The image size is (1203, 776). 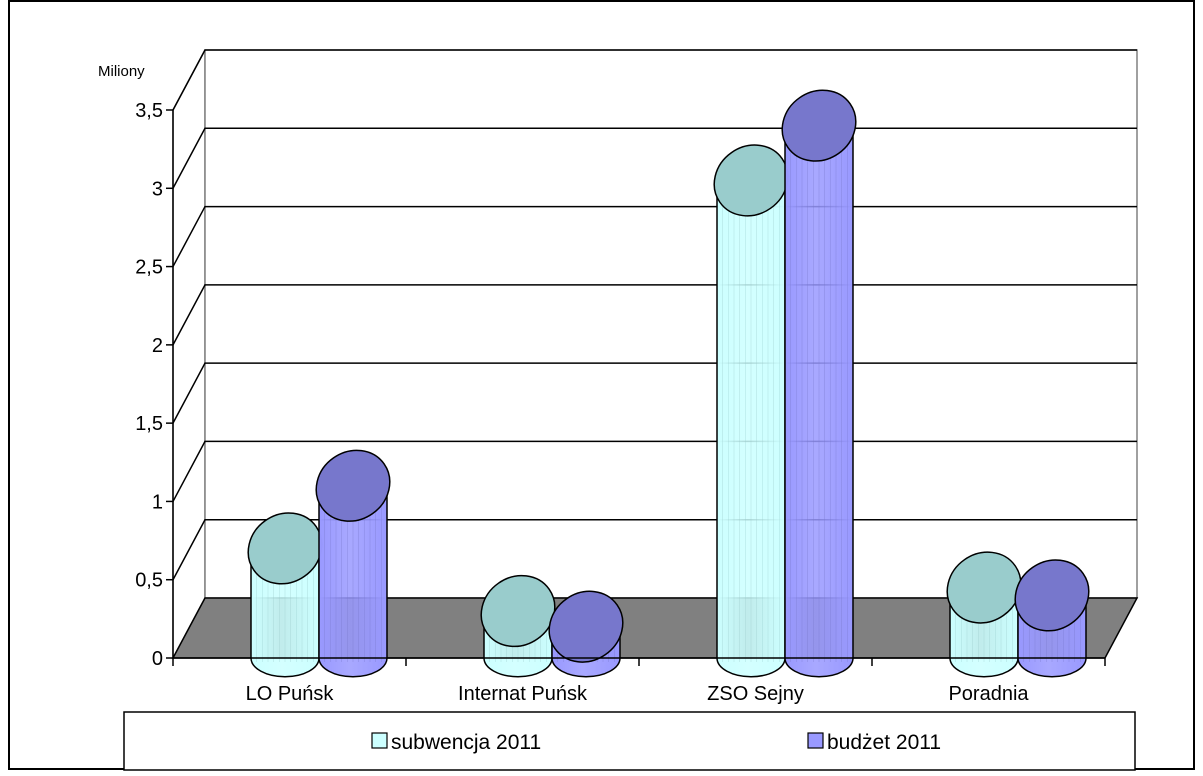 What do you see at coordinates (157, 189) in the screenshot?
I see `y-tick-label: 3` at bounding box center [157, 189].